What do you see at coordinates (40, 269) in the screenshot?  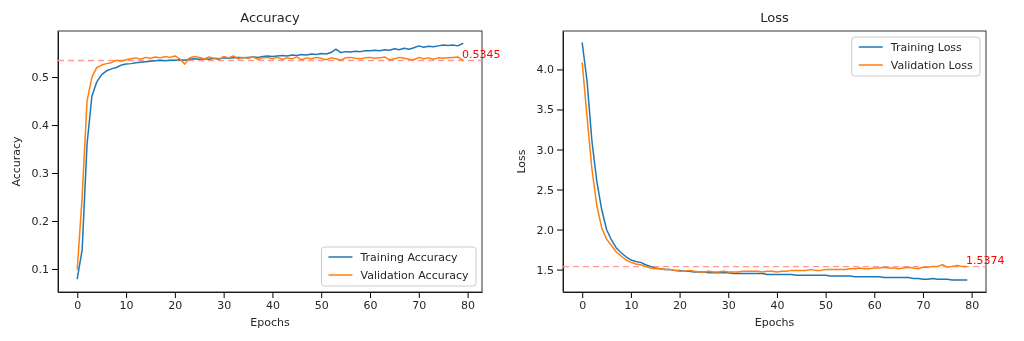 I see `y-tick-label: 0.1` at bounding box center [40, 269].